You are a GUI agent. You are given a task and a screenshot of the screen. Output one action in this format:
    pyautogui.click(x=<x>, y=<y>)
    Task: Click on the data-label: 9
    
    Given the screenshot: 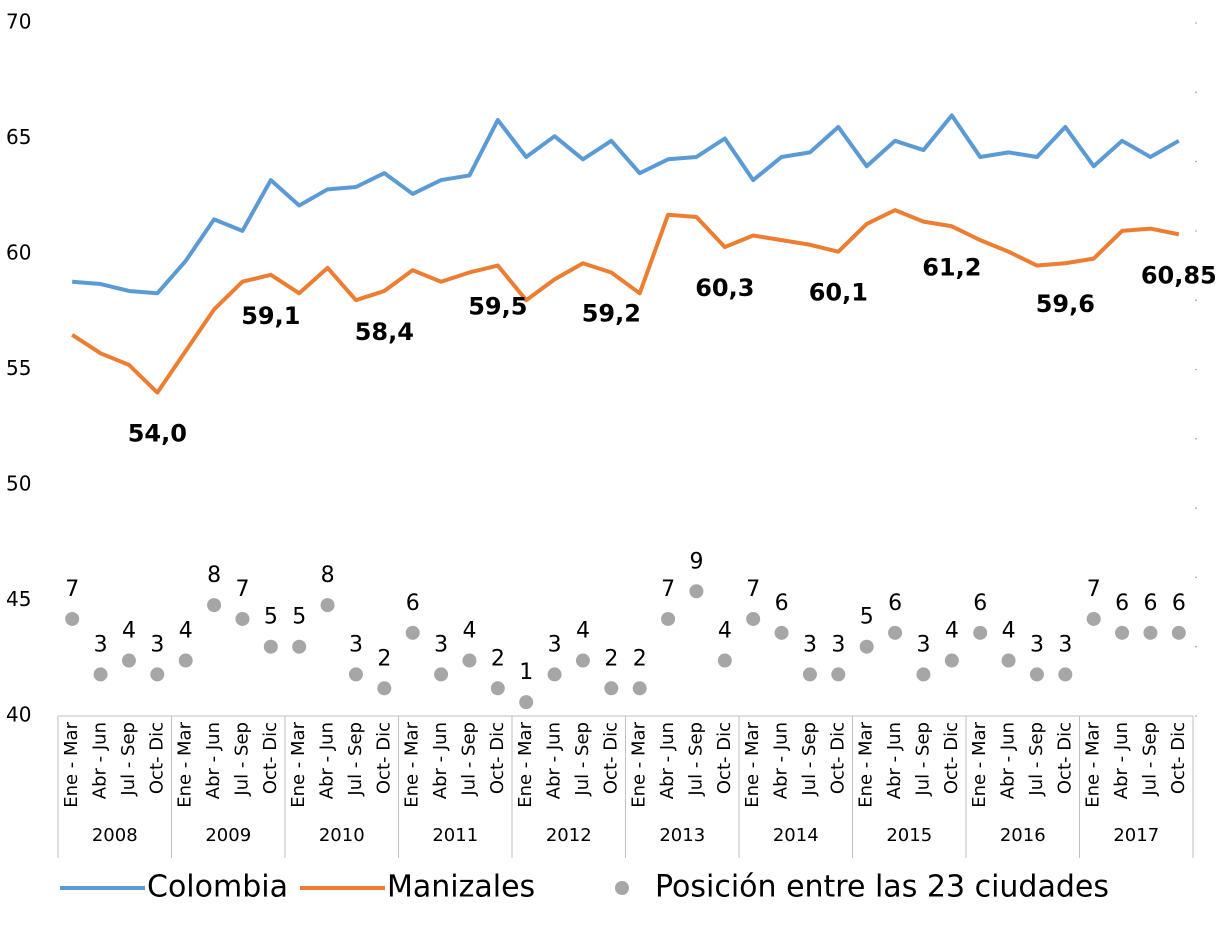 What is the action you would take?
    pyautogui.click(x=696, y=561)
    